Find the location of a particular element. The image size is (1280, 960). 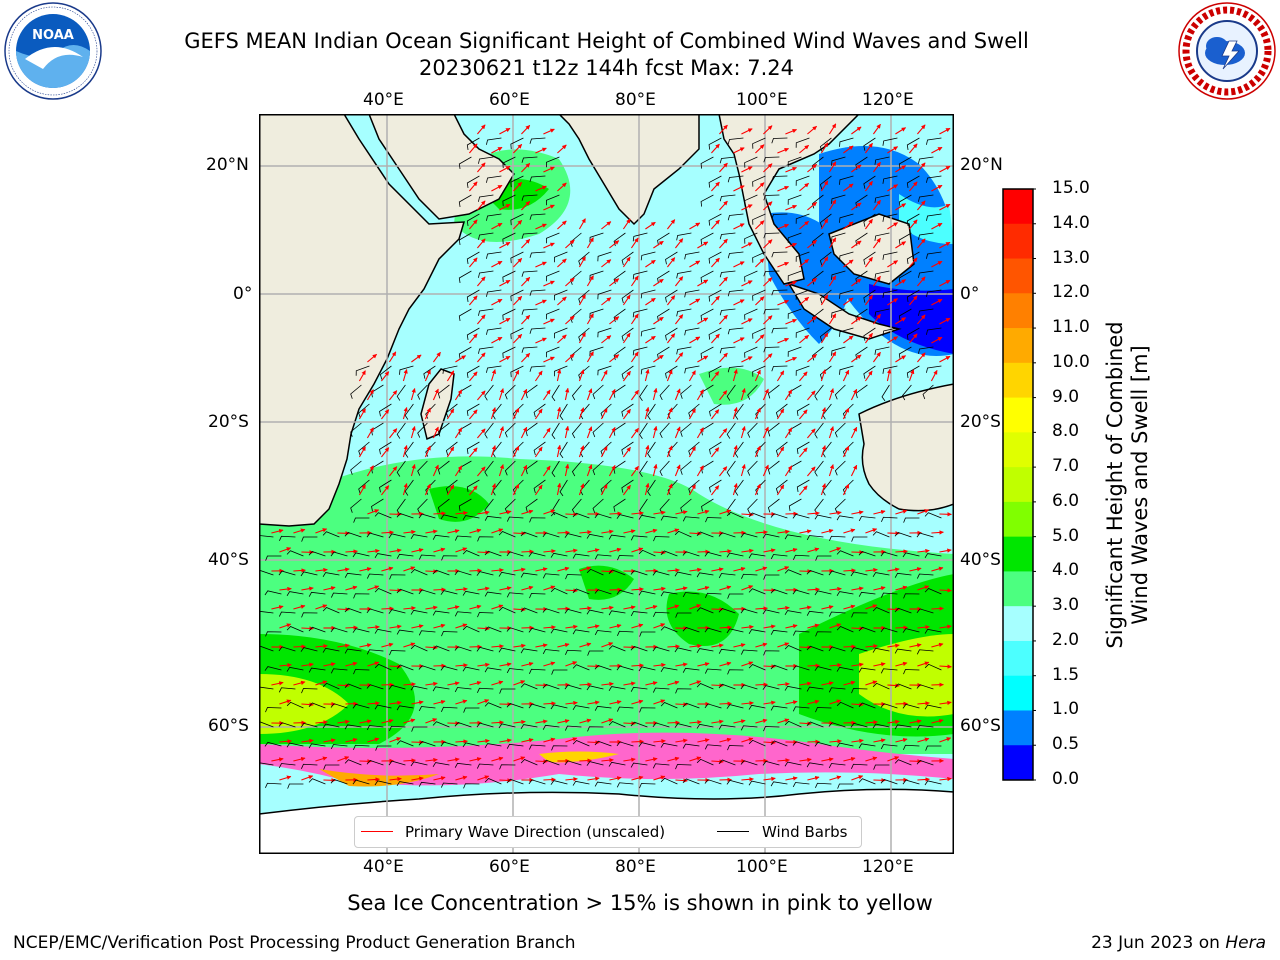

lat-label-right-1: 20°N is located at coordinates (981, 165).